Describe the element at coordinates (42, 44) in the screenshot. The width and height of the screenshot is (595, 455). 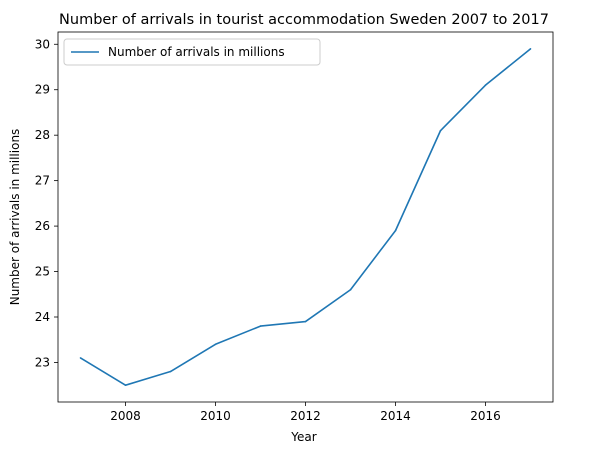
I see `y-tick-label: 30` at that location.